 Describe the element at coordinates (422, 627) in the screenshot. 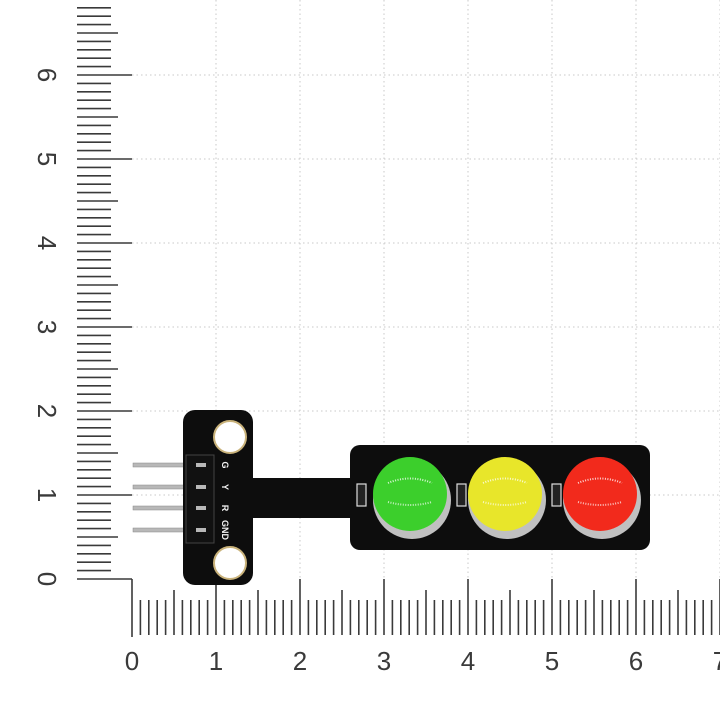

I see `horizontal-ruler: 0 1 2 3 4 5 6 7` at that location.